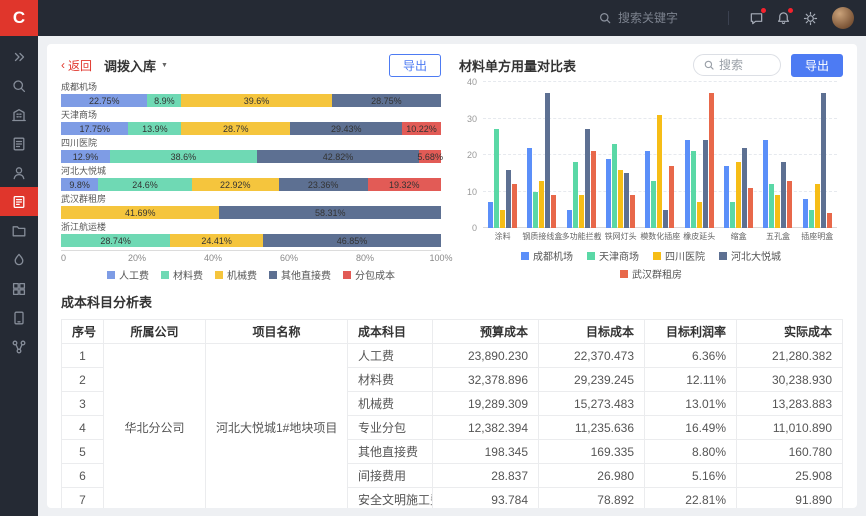 The image size is (866, 516). Describe the element at coordinates (414, 65) in the screenshot. I see `export-button-left: 导出` at that location.